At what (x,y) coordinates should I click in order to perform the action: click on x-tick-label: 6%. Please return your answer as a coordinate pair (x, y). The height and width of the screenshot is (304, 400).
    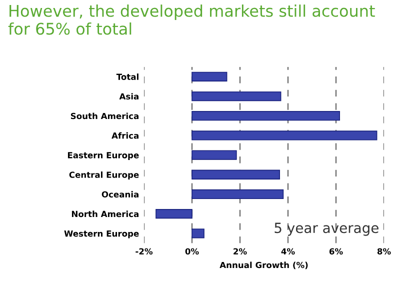
    Looking at the image, I should click on (336, 251).